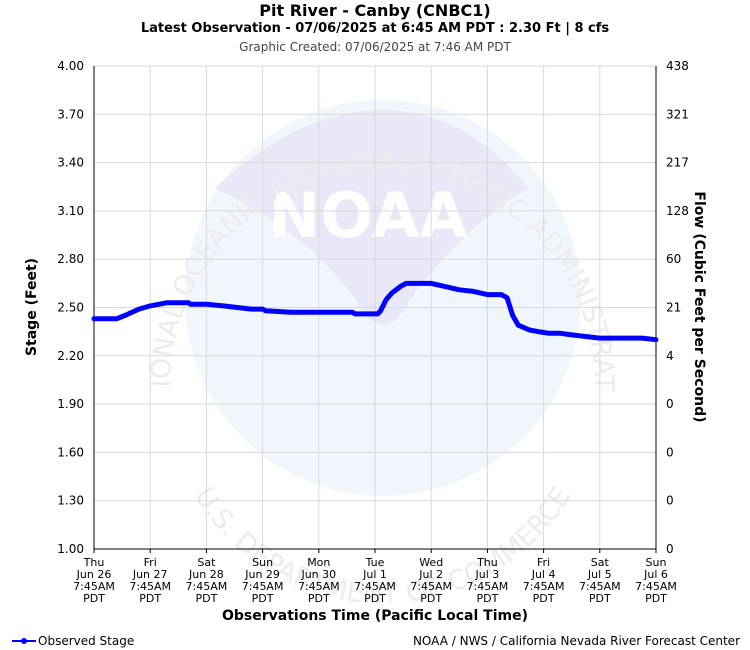 The image size is (750, 650). Describe the element at coordinates (24, 641) in the screenshot. I see `legend-swatch-icon` at that location.